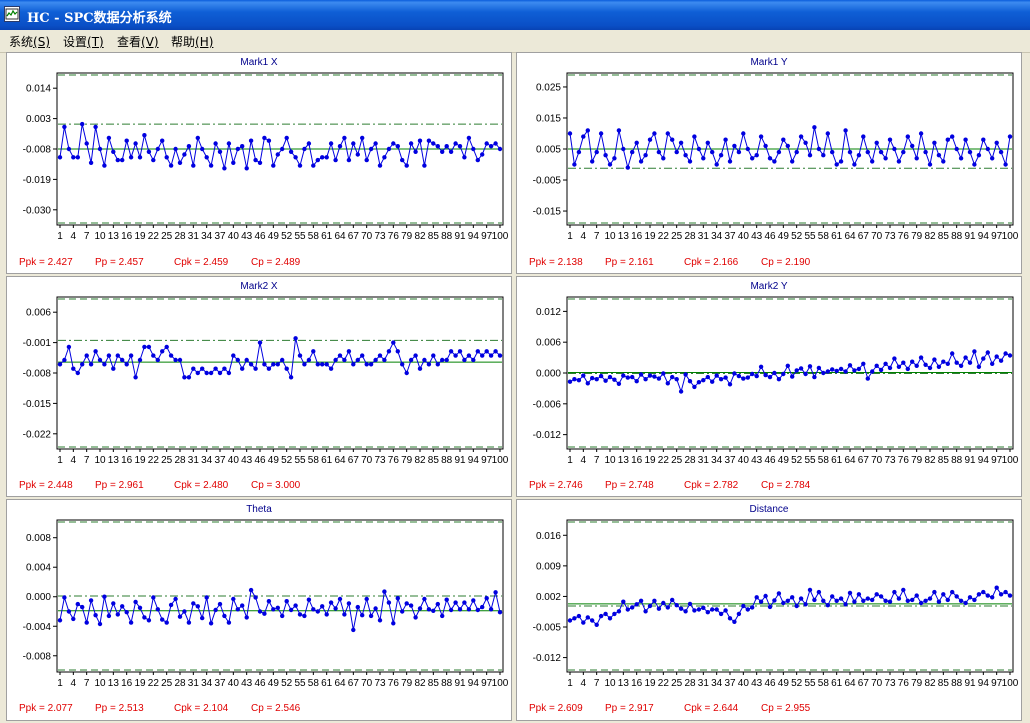 The image size is (1030, 723). What do you see at coordinates (75, 42) in the screenshot?
I see `menu-settings-label: 设置` at bounding box center [75, 42].